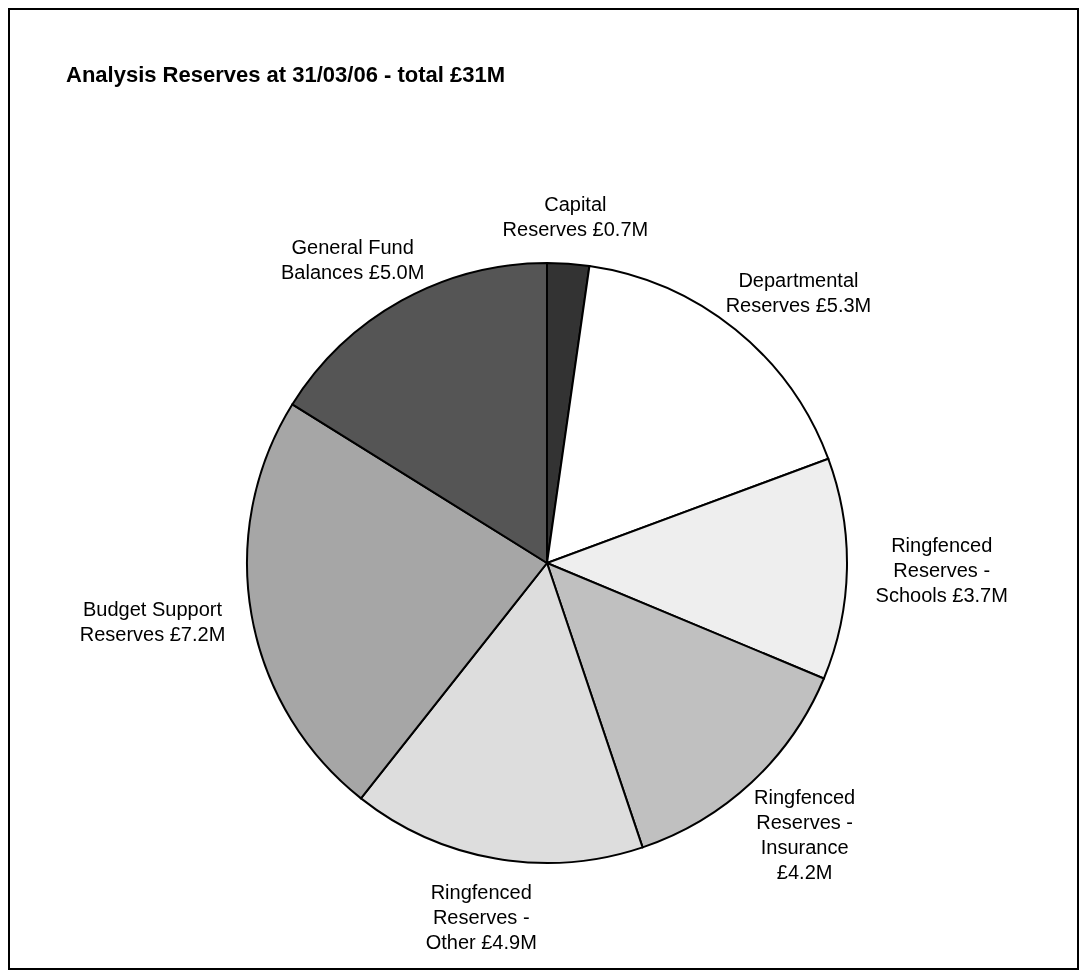 The image size is (1087, 978). Describe the element at coordinates (352, 259) in the screenshot. I see `slice-label: General Fund Balances £5.0M` at that location.